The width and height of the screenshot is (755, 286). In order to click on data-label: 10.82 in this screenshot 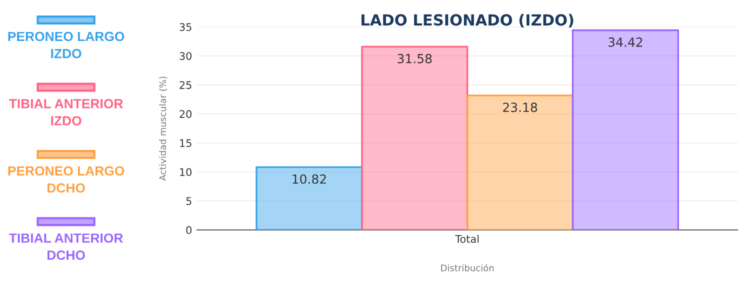, I will do `click(309, 179)`.